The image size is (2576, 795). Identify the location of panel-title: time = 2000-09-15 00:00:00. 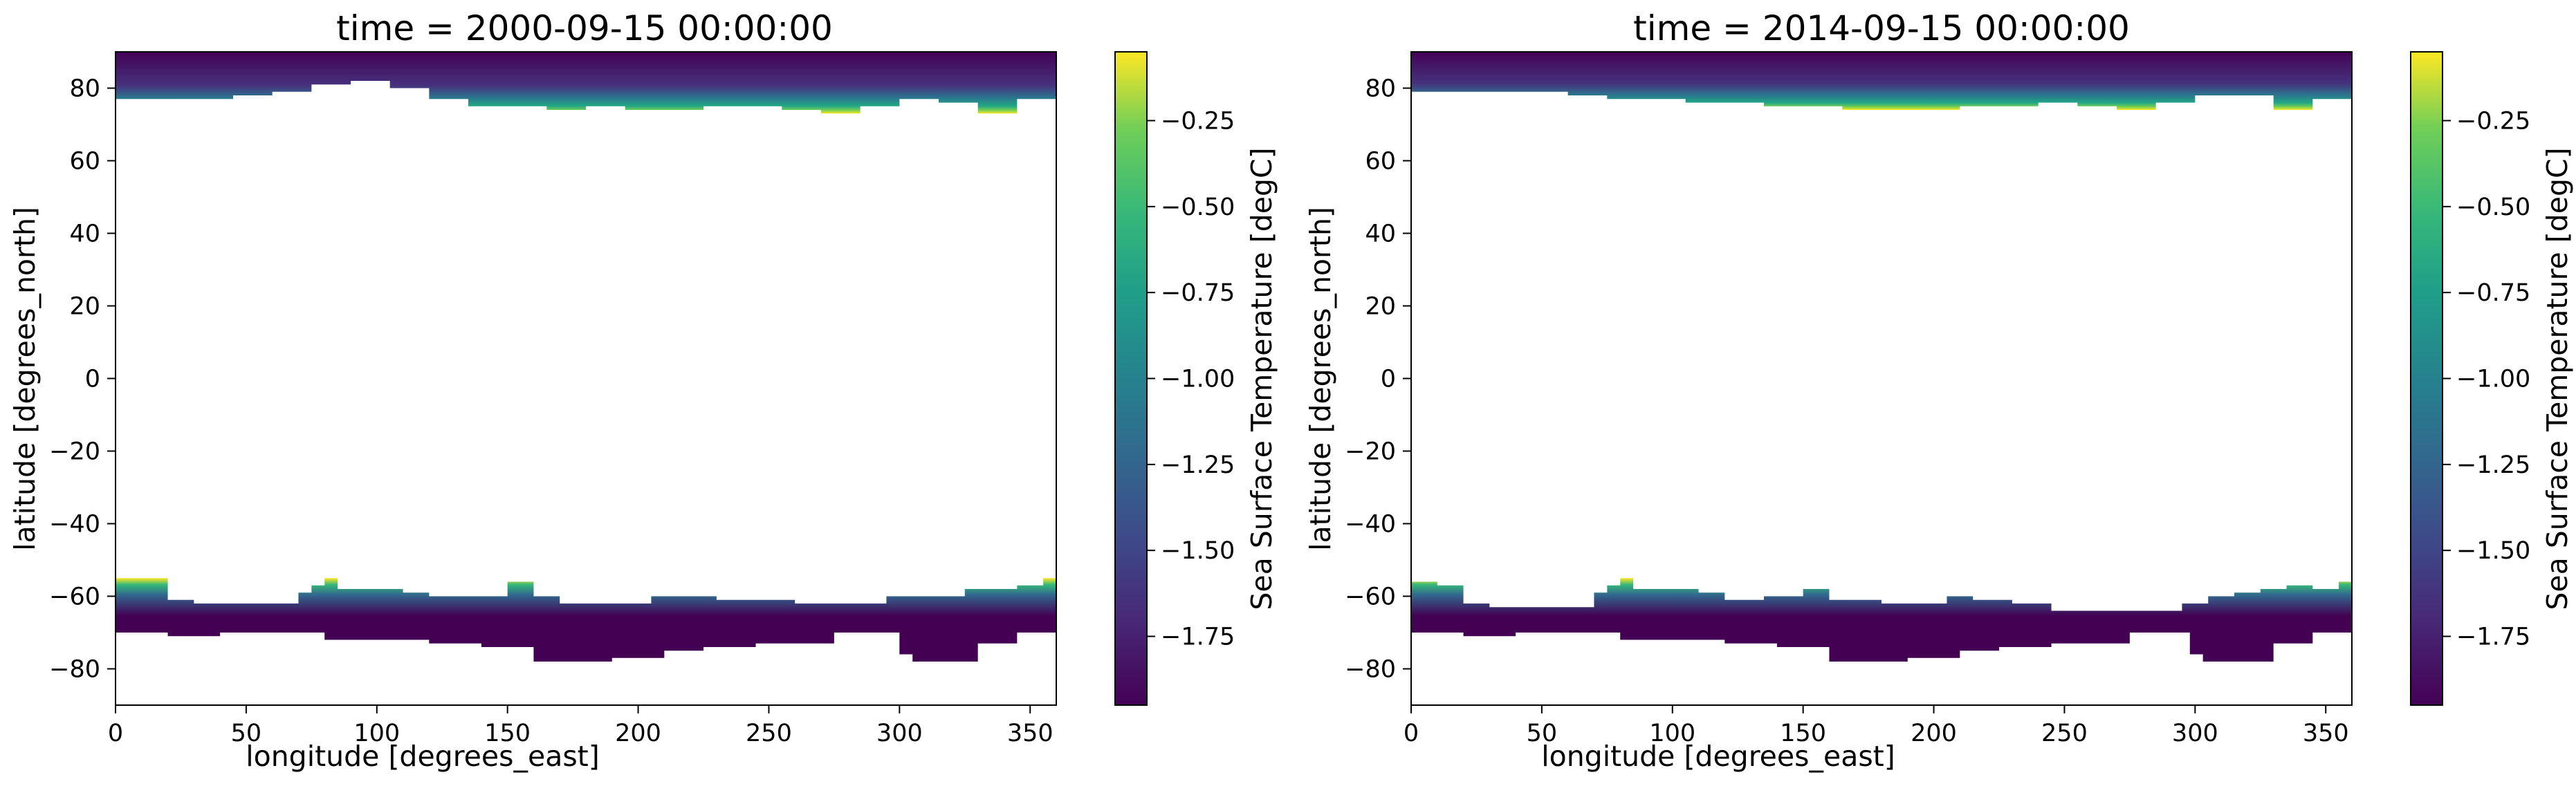
(584, 28).